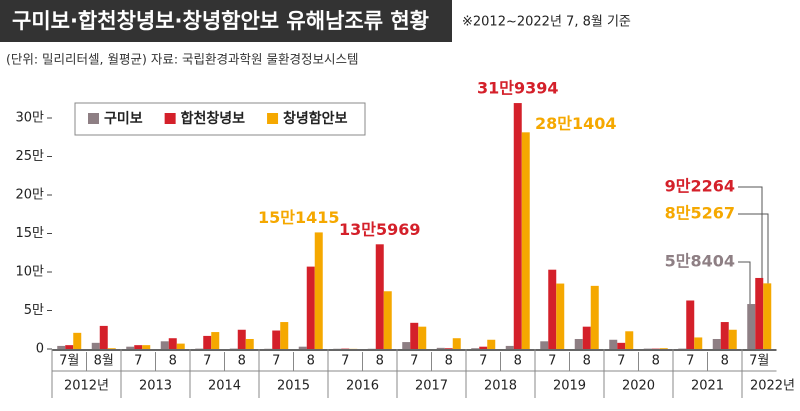 This screenshot has width=800, height=411. I want to click on y-tick-label: 5만, so click(34, 310).